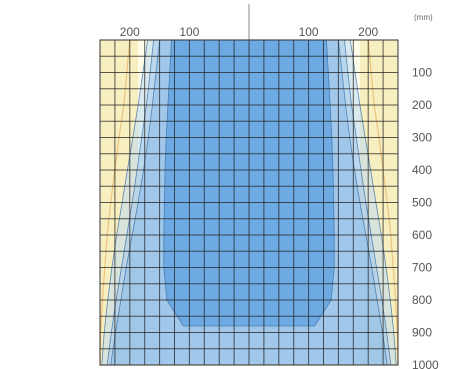 Image resolution: width=457 pixels, height=369 pixels. What do you see at coordinates (422, 235) in the screenshot?
I see `y-tick-label: 600` at bounding box center [422, 235].